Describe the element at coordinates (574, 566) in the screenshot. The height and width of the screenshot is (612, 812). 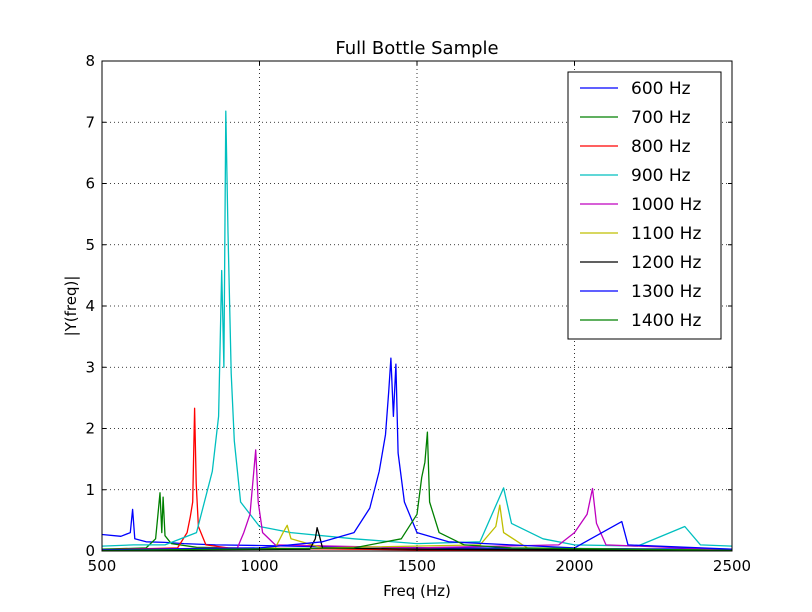
I see `x-tick-label: 2000` at that location.